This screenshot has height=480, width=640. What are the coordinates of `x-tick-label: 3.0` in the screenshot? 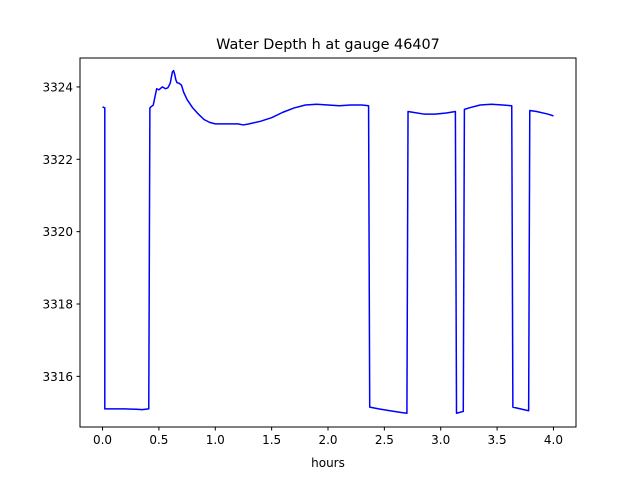 It's located at (440, 440).